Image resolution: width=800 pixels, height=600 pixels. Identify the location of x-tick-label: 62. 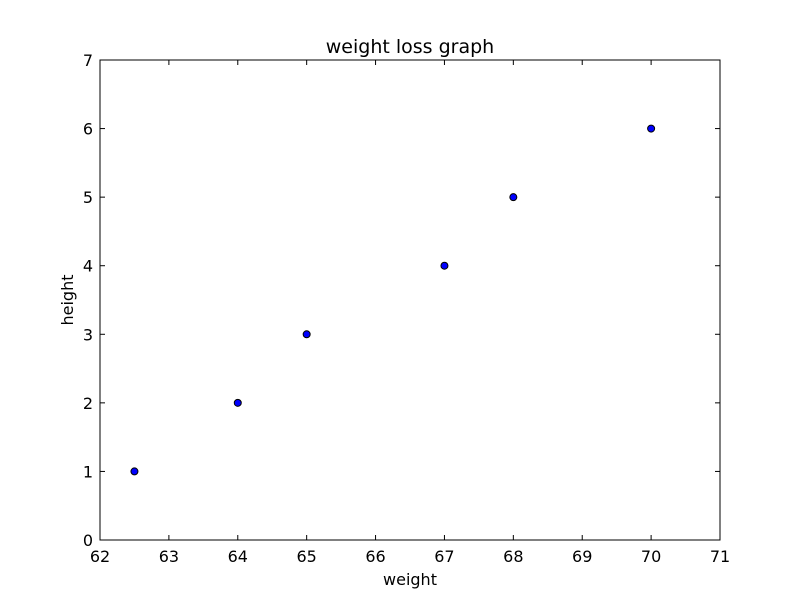
(100, 556).